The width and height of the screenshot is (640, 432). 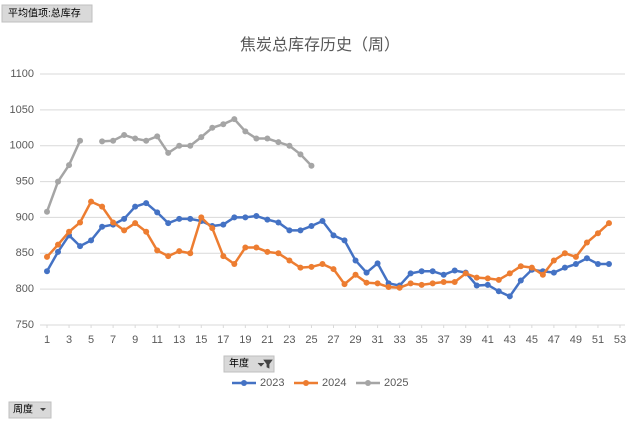 I want to click on x-tick-label: 43, so click(x=510, y=340).